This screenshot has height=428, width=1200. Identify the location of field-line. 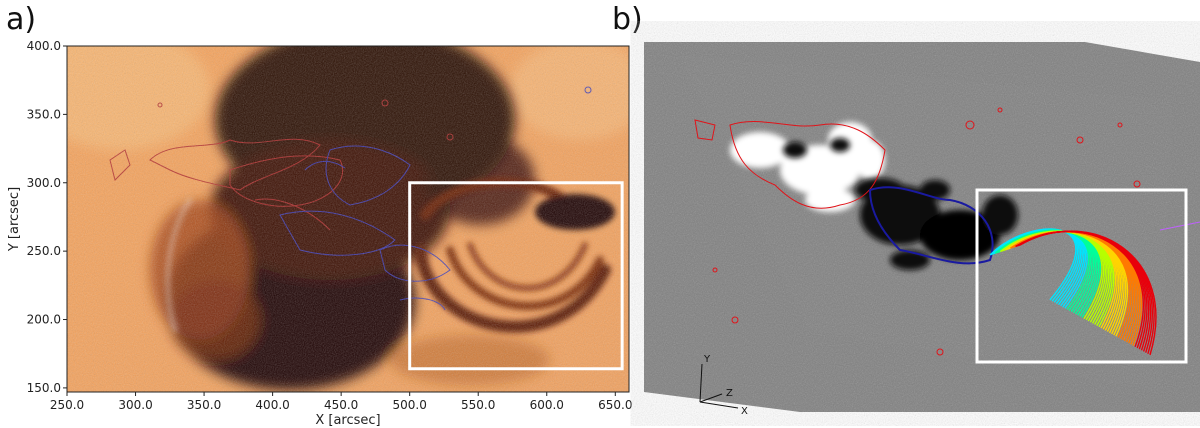
(1088, 293).